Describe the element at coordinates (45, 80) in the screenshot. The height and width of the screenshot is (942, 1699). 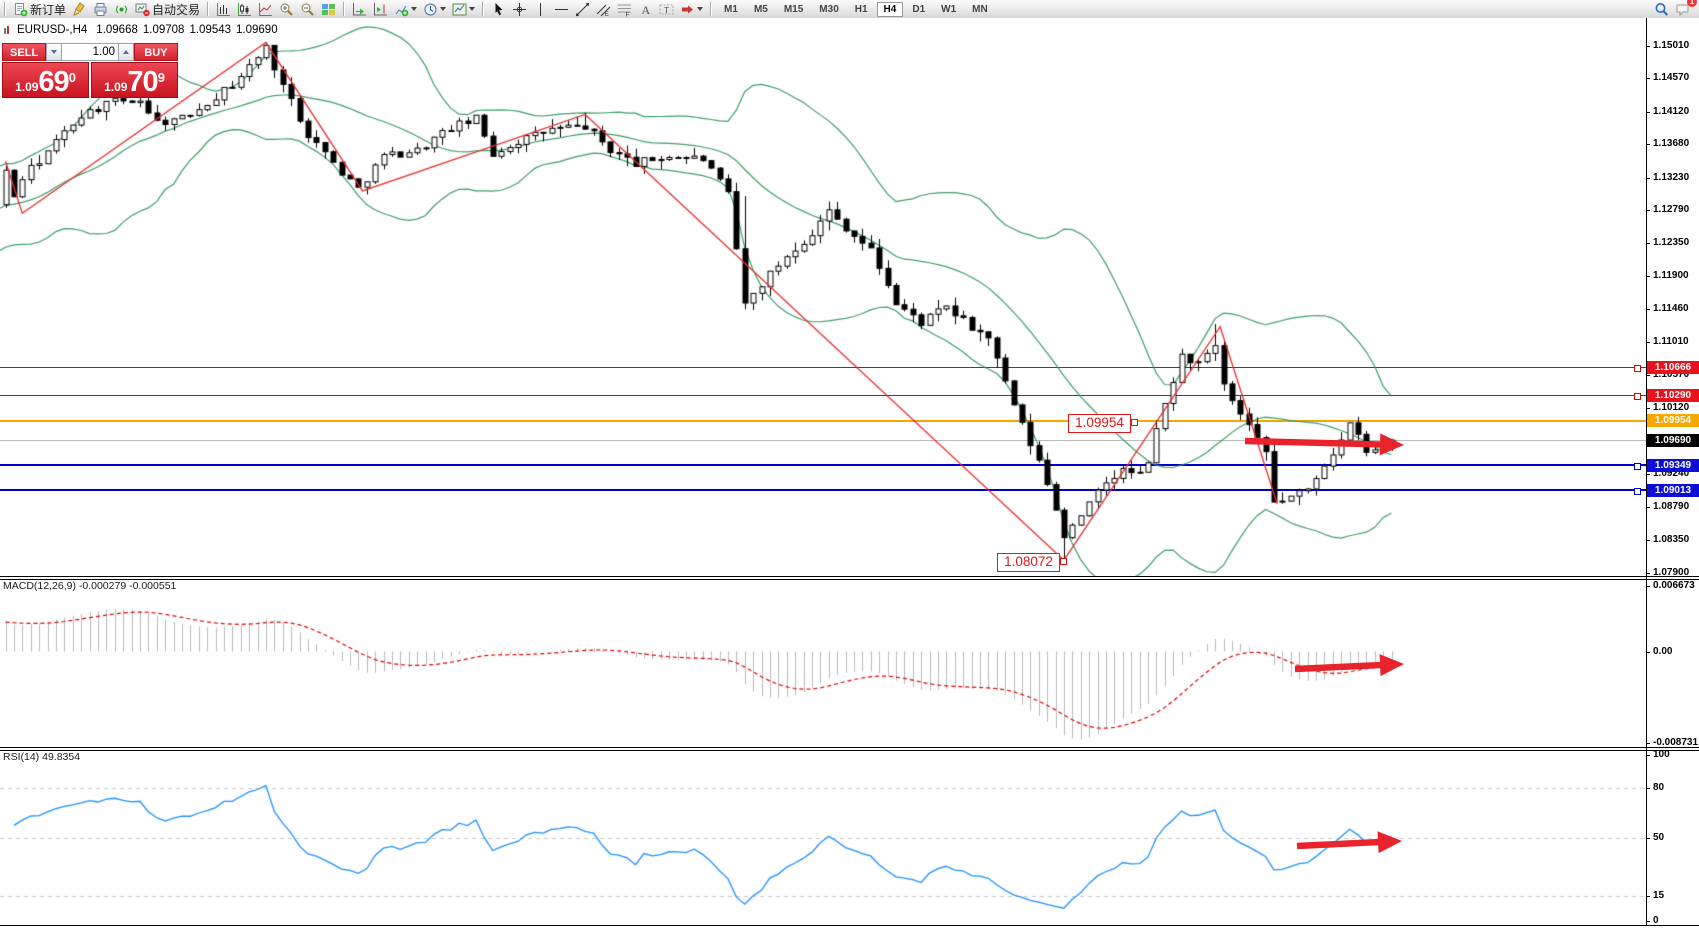
I see `sell-price-display: 1.09 69 0` at that location.